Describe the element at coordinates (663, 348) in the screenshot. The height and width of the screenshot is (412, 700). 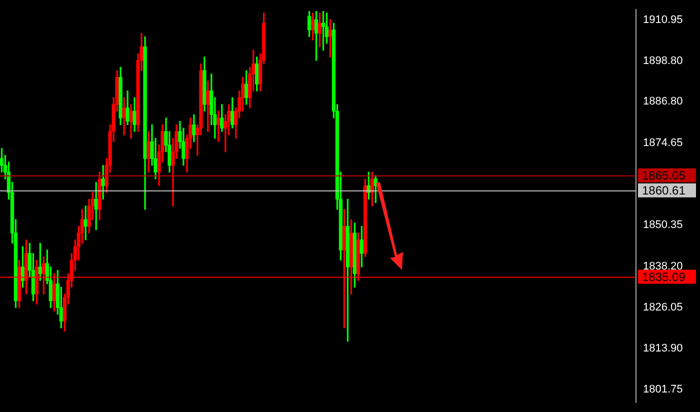
I see `y-tick-label: 1813.90` at that location.